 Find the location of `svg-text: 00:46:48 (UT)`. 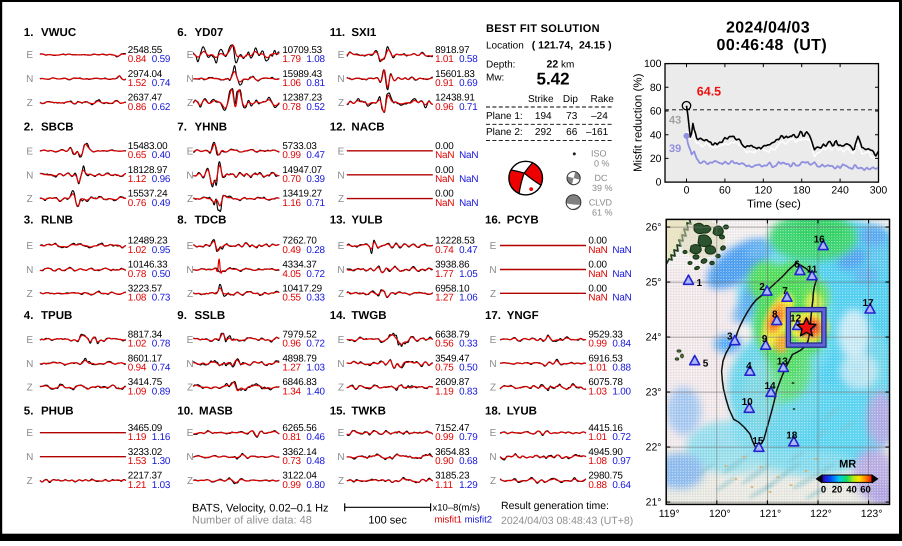

svg-text: 00:46:48 (UT) is located at coordinates (772, 45).